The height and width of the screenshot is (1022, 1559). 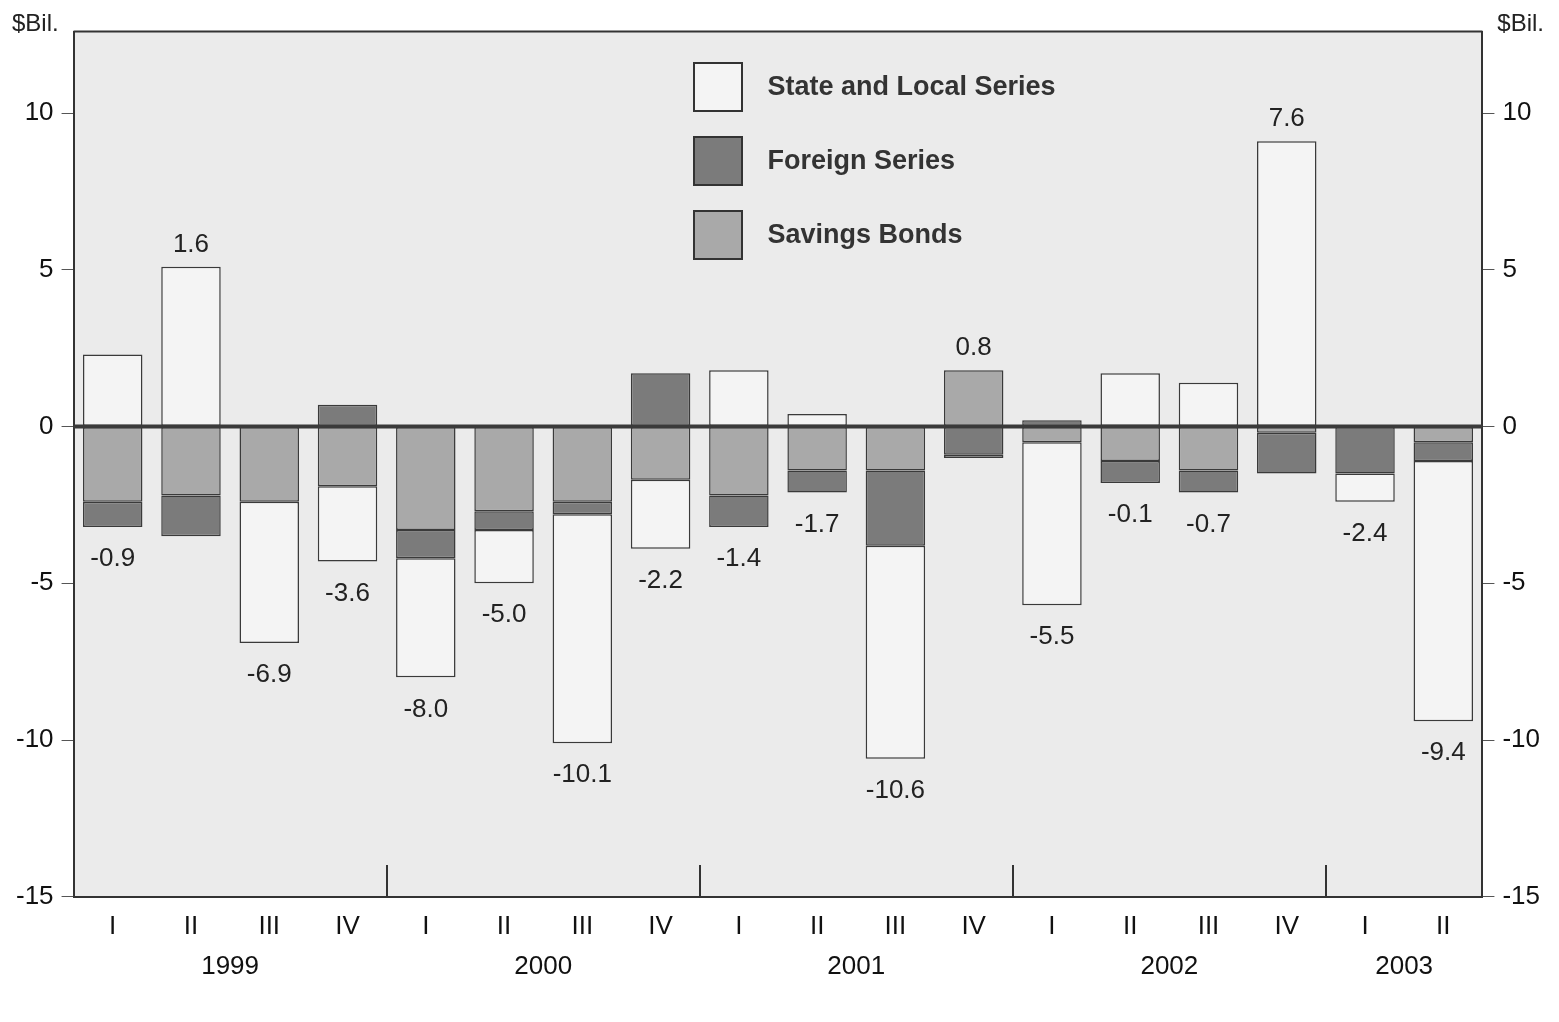 I want to click on text: 2003, so click(x=1404, y=964).